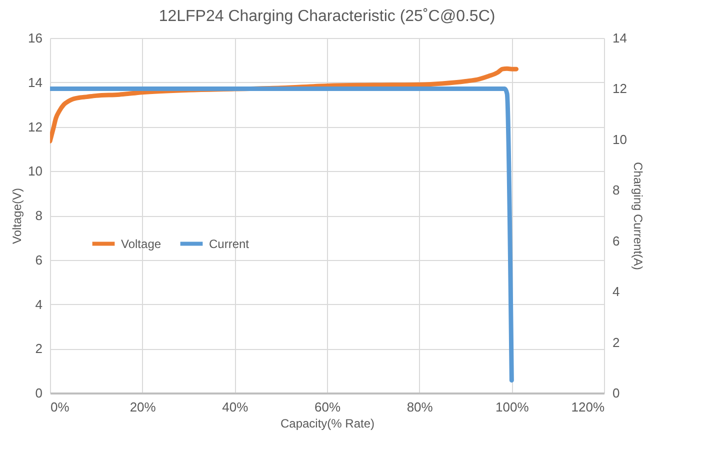 The height and width of the screenshot is (459, 708). I want to click on y-tick-label: 16, so click(35, 38).